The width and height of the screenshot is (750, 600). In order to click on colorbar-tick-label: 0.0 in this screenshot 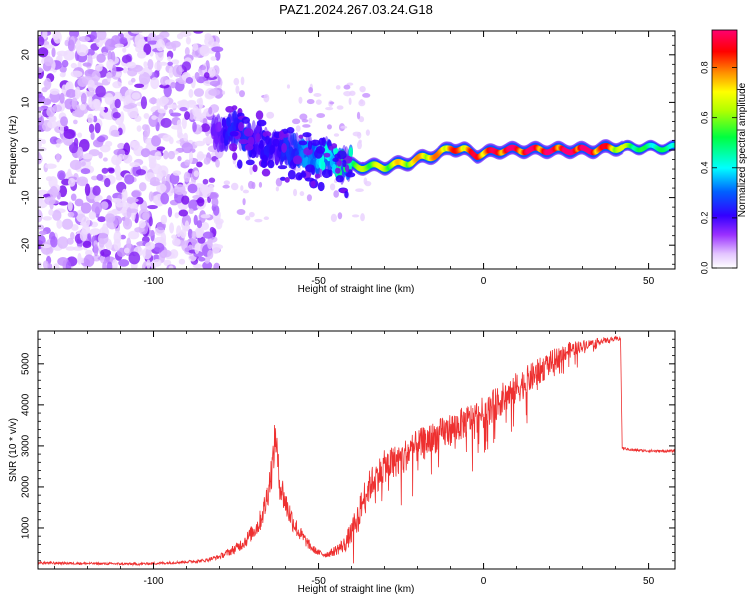, I will do `click(704, 268)`.